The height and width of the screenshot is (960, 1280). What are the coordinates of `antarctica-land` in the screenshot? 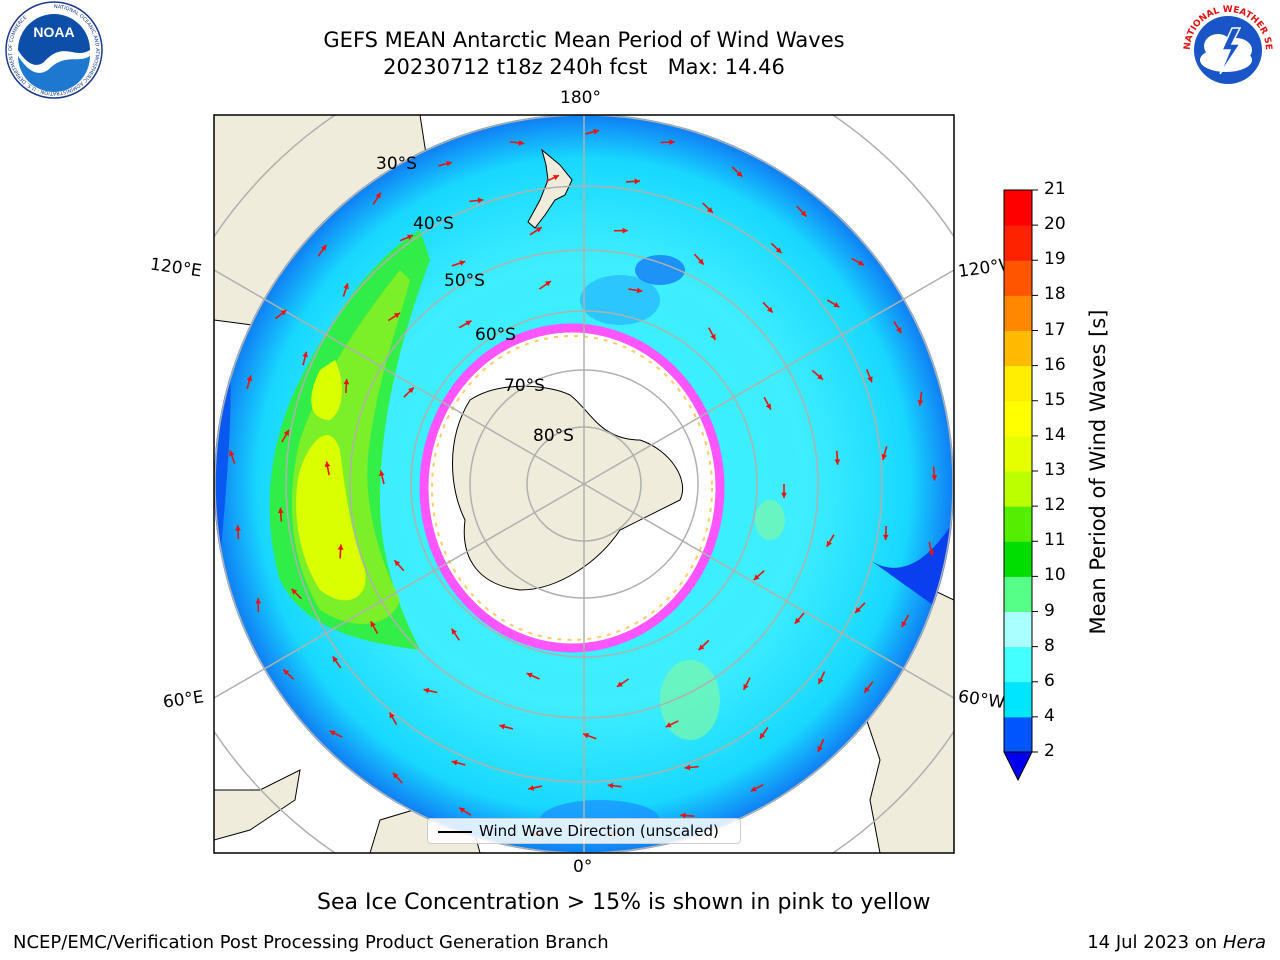 It's located at (568, 488).